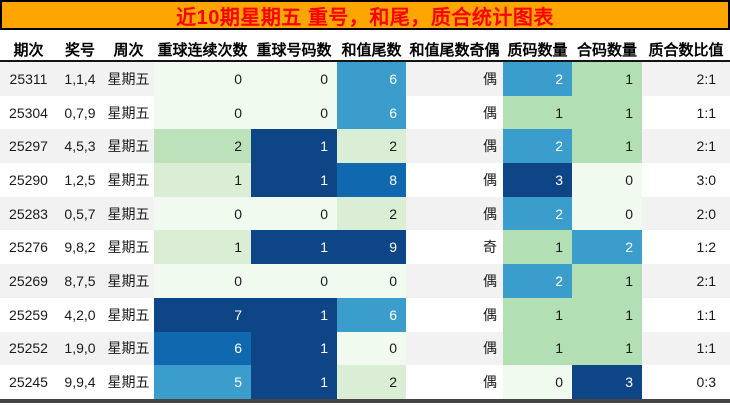  I want to click on title-banner: 近10期星期五 重号，和尾，质合统计图表, so click(365, 15).